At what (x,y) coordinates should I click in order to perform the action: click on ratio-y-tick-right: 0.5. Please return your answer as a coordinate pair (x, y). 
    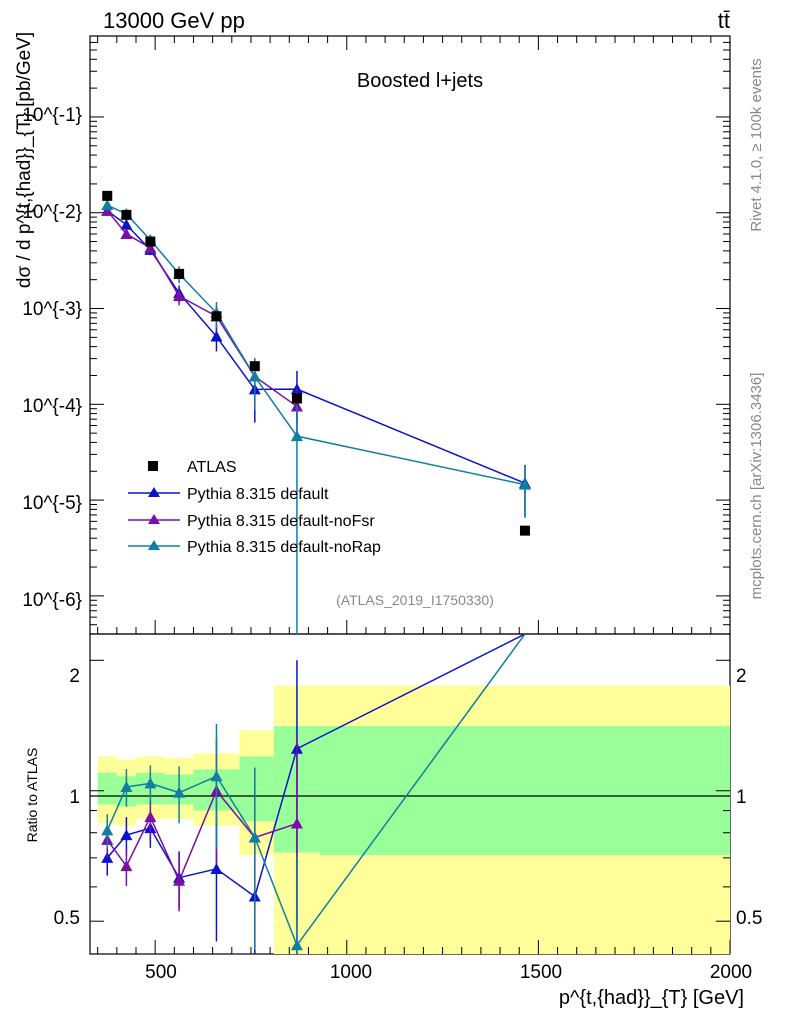
    Looking at the image, I should click on (749, 918).